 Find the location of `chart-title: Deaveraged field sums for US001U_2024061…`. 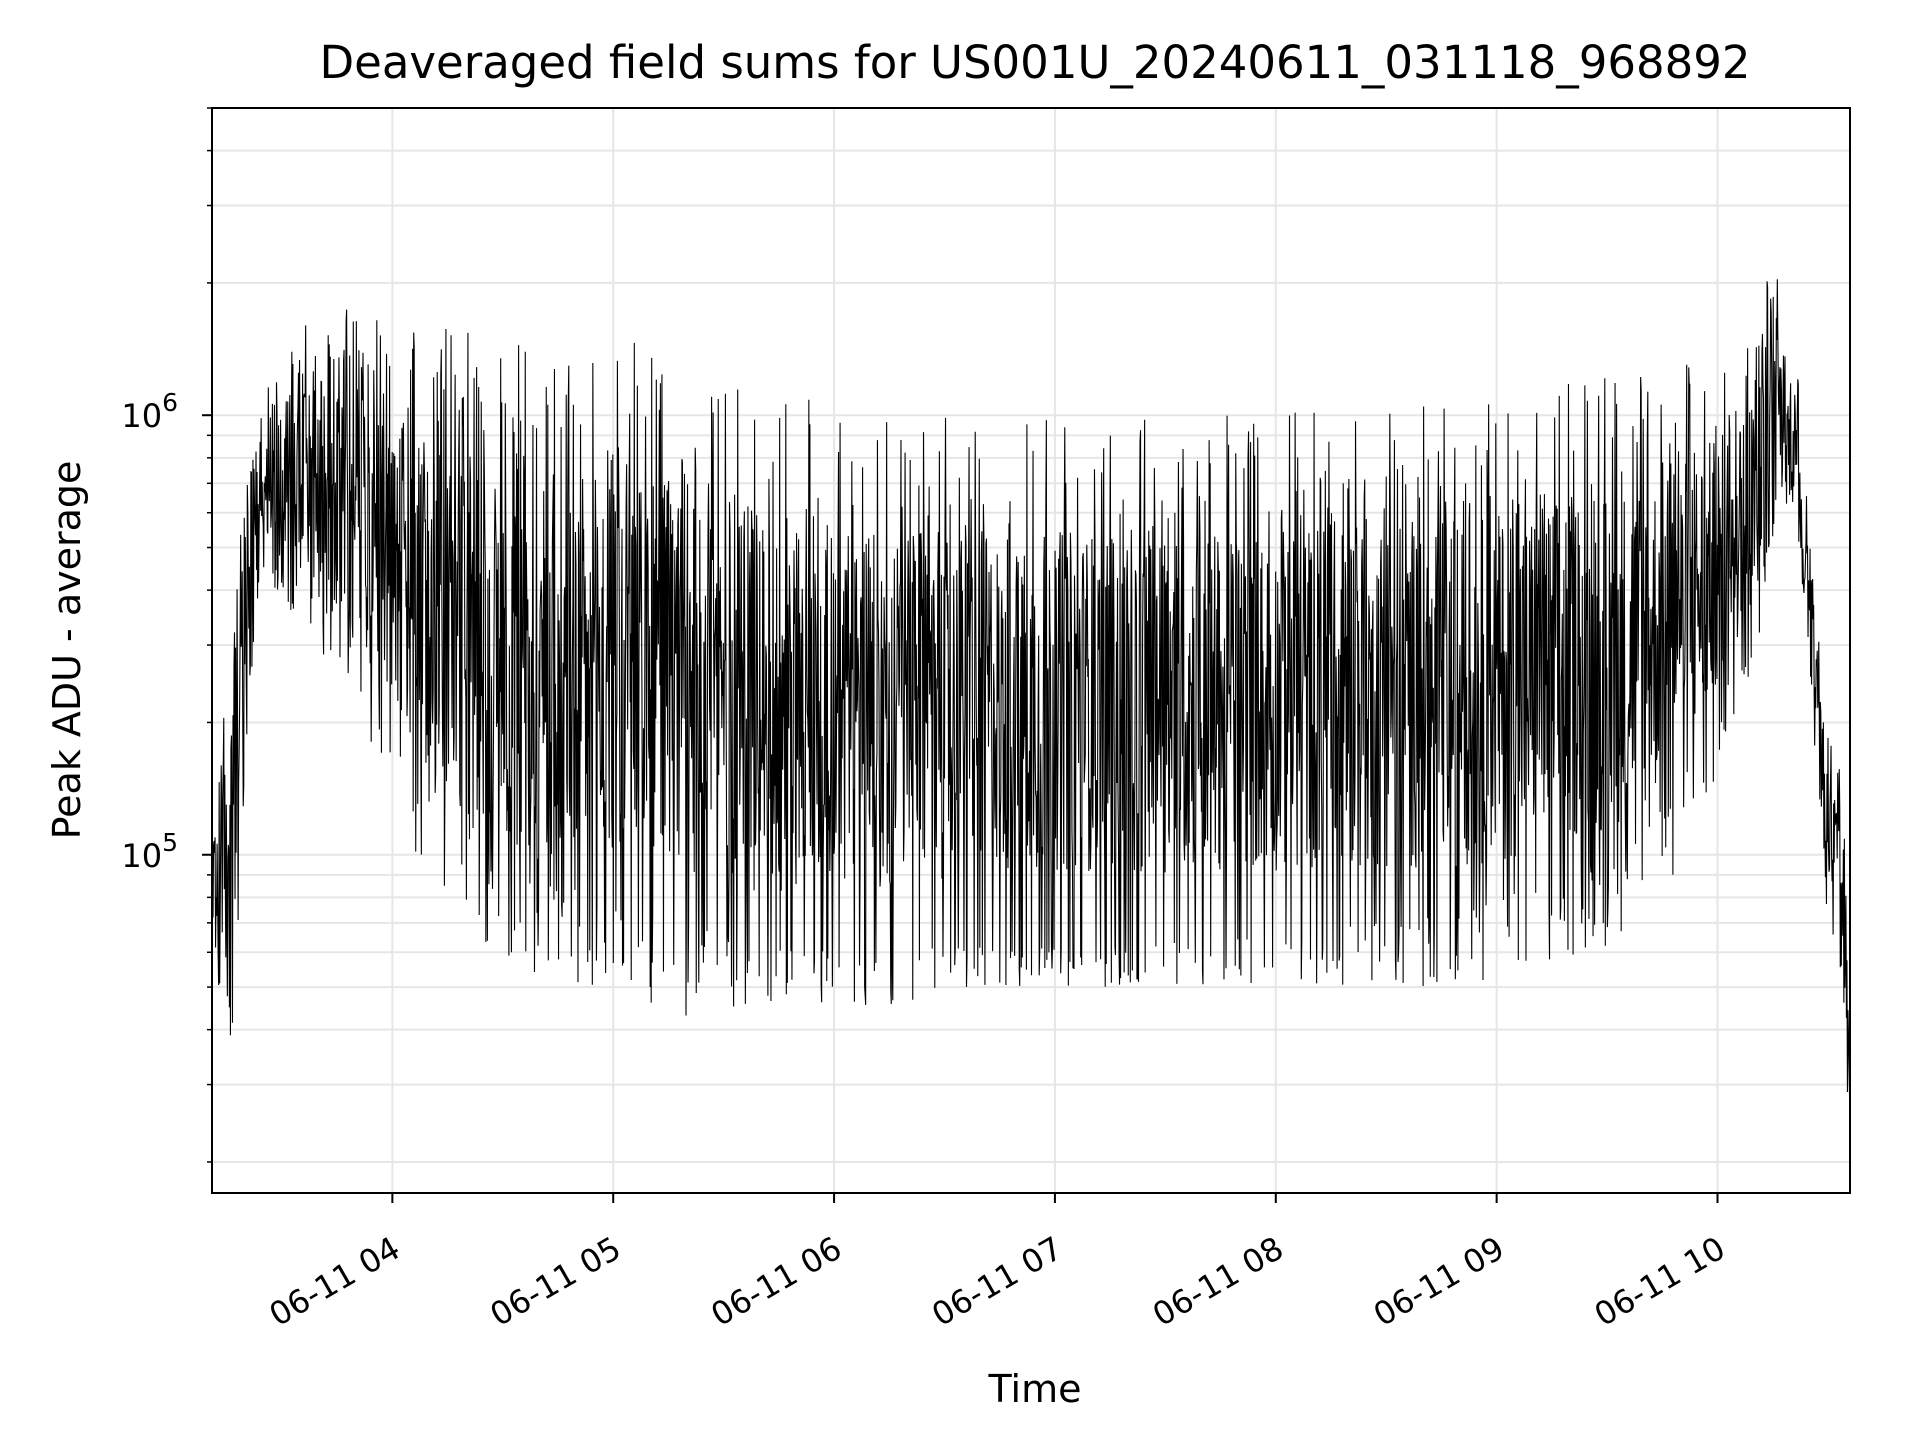

chart-title: Deaveraged field sums for US001U_2024061… is located at coordinates (1035, 62).